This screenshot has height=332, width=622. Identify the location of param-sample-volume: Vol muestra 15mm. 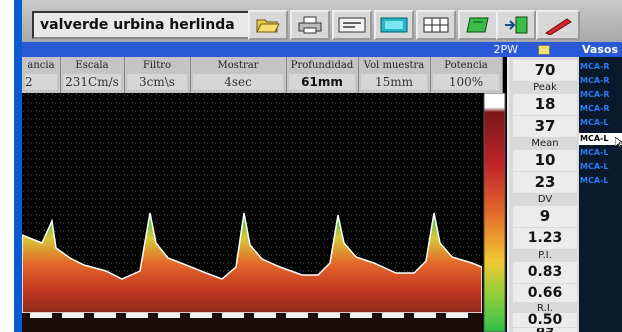
(394, 75).